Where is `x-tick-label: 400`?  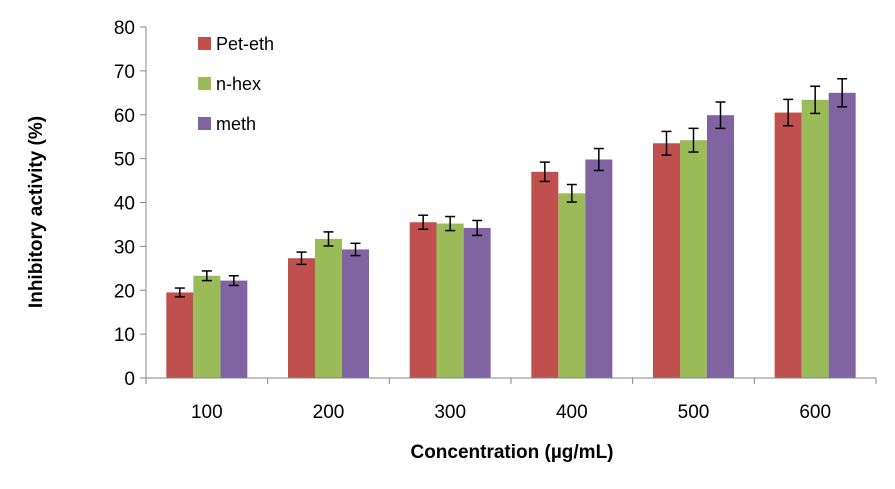 x-tick-label: 400 is located at coordinates (572, 412).